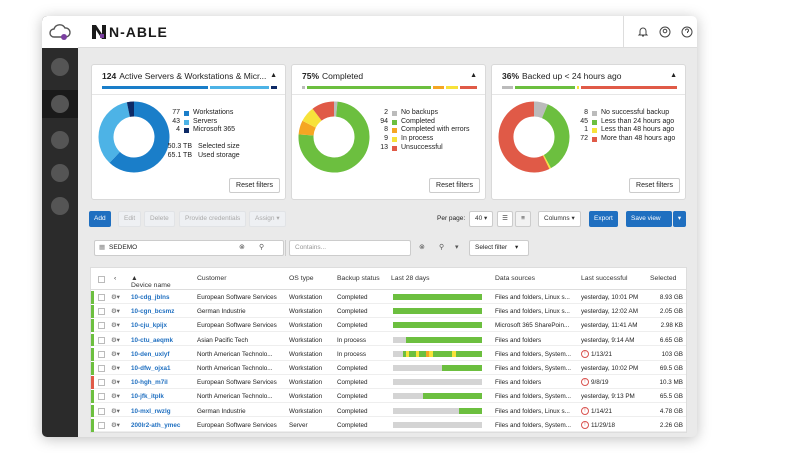 This screenshot has width=800, height=453. What do you see at coordinates (147, 397) in the screenshot?
I see `device-name-link: 10-jfk_itplk` at bounding box center [147, 397].